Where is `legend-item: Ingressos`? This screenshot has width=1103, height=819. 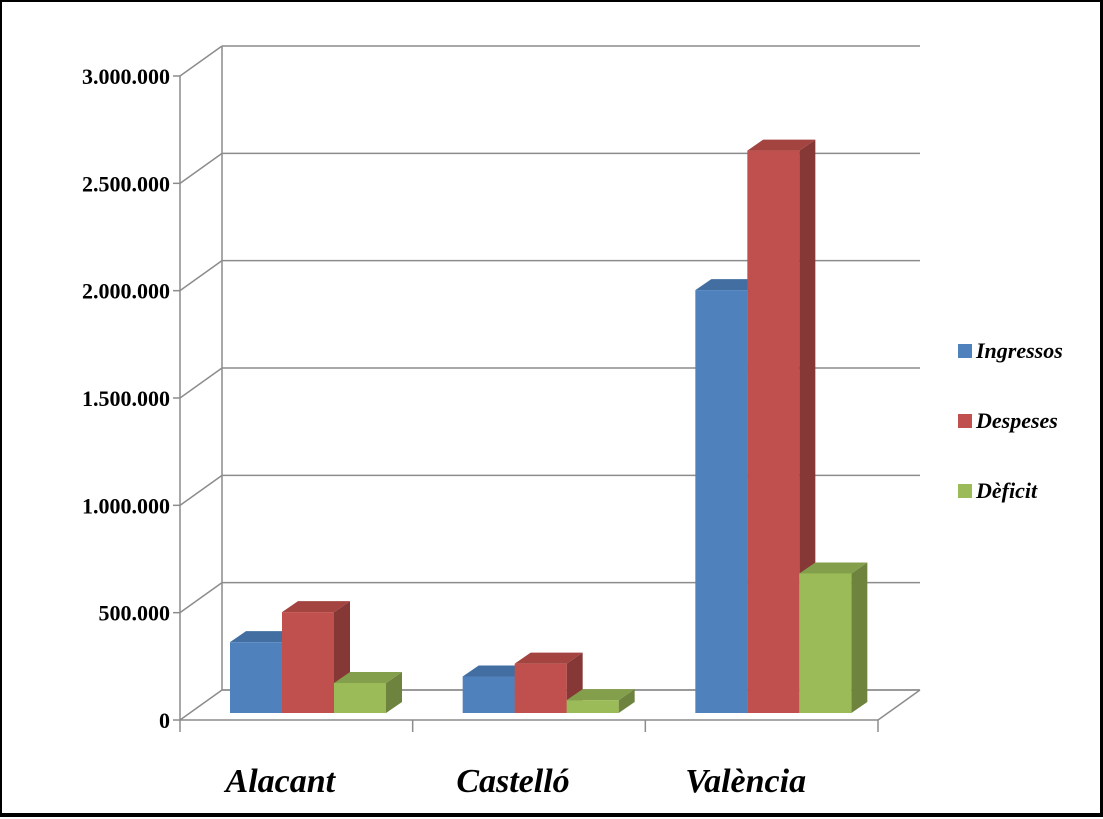
legend-item: Ingressos is located at coordinates (1010, 350).